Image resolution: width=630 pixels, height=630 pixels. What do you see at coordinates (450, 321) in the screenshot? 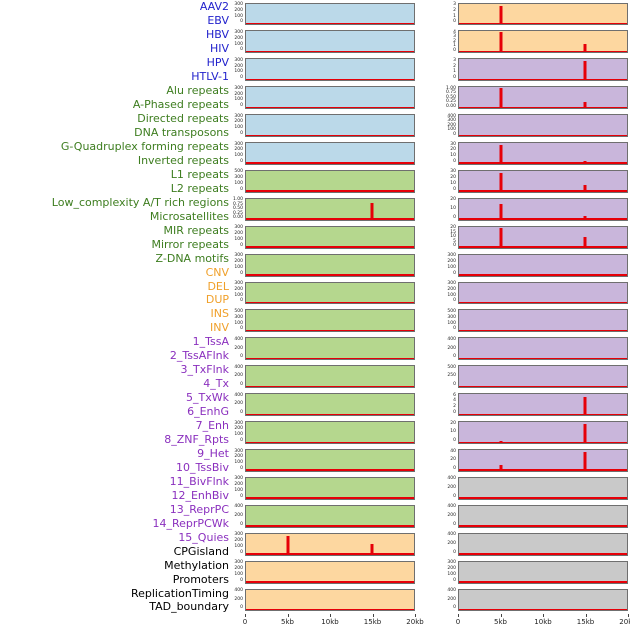
I see `y-axis-ticks-right: 500 300 100 0` at bounding box center [450, 321].